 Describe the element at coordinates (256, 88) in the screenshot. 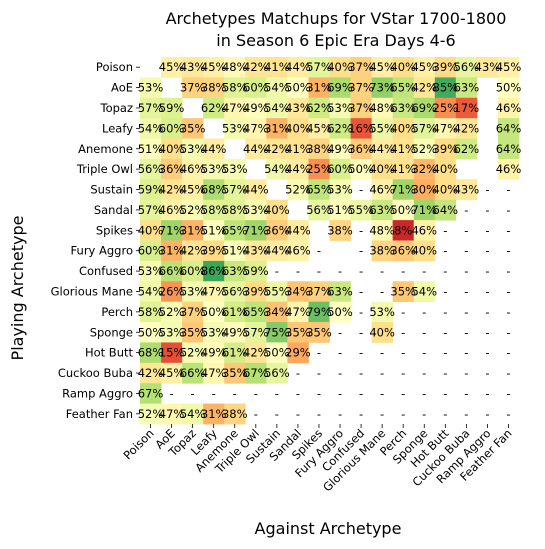

I see `heatmap-cell-label: 60%` at that location.